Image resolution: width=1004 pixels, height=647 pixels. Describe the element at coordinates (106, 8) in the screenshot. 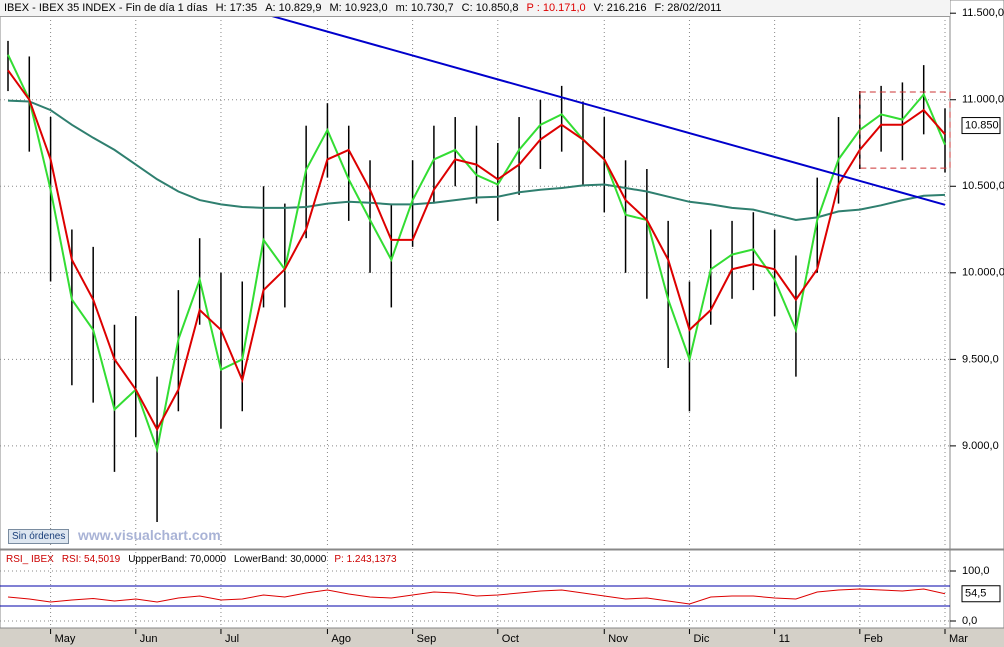

I see `header-field: IBEX - IBEX 35 INDEX - Fin de día 1 días` at that location.